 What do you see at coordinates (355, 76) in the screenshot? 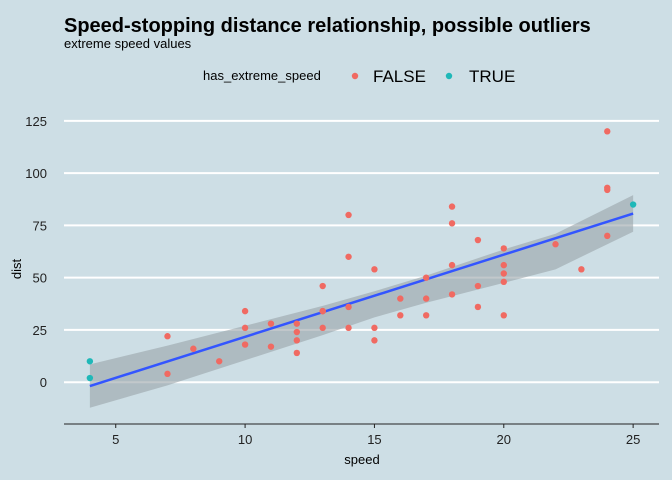
I see `legend-key-false` at bounding box center [355, 76].